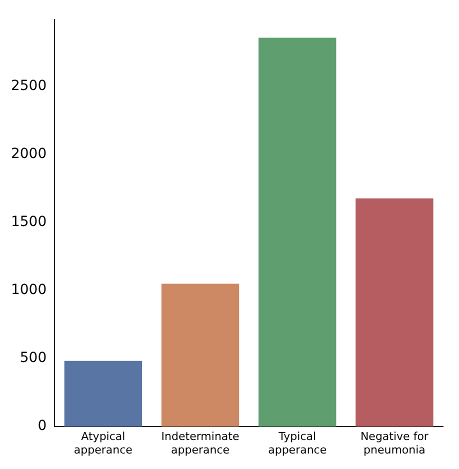 The height and width of the screenshot is (469, 459). Describe the element at coordinates (28, 154) in the screenshot. I see `y-tick-label: 2000` at that location.